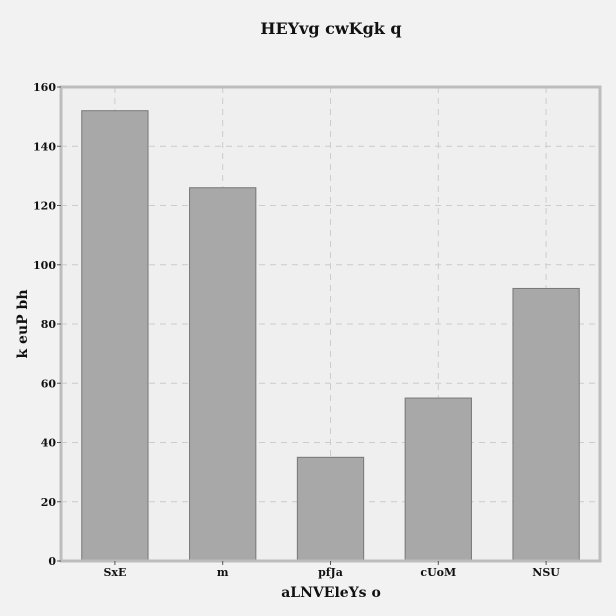  I want to click on y-tick-label: 60, so click(49, 383).